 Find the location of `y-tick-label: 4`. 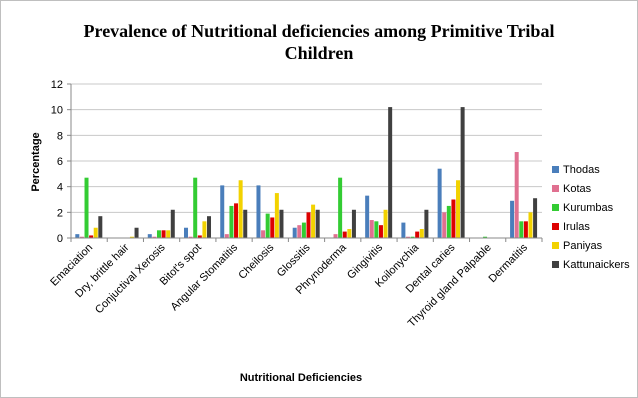

y-tick-label: 4 is located at coordinates (60, 188).